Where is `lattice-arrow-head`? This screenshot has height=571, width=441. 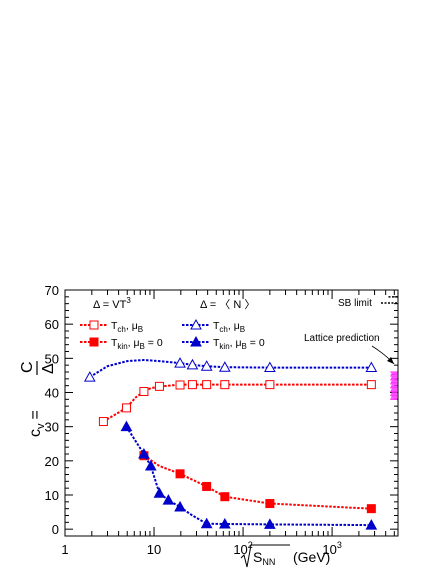 lattice-arrow-head is located at coordinates (390, 360).